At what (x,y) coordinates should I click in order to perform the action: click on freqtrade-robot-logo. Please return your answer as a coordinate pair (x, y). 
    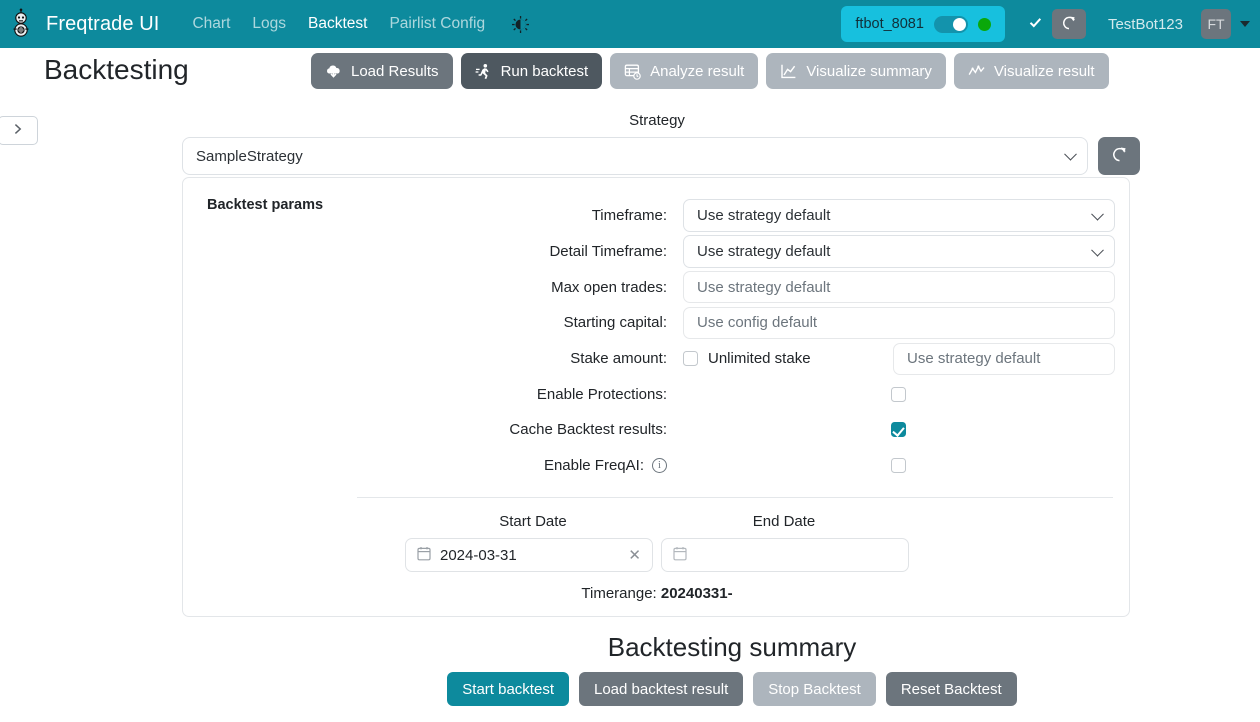
    Looking at the image, I should click on (21, 24).